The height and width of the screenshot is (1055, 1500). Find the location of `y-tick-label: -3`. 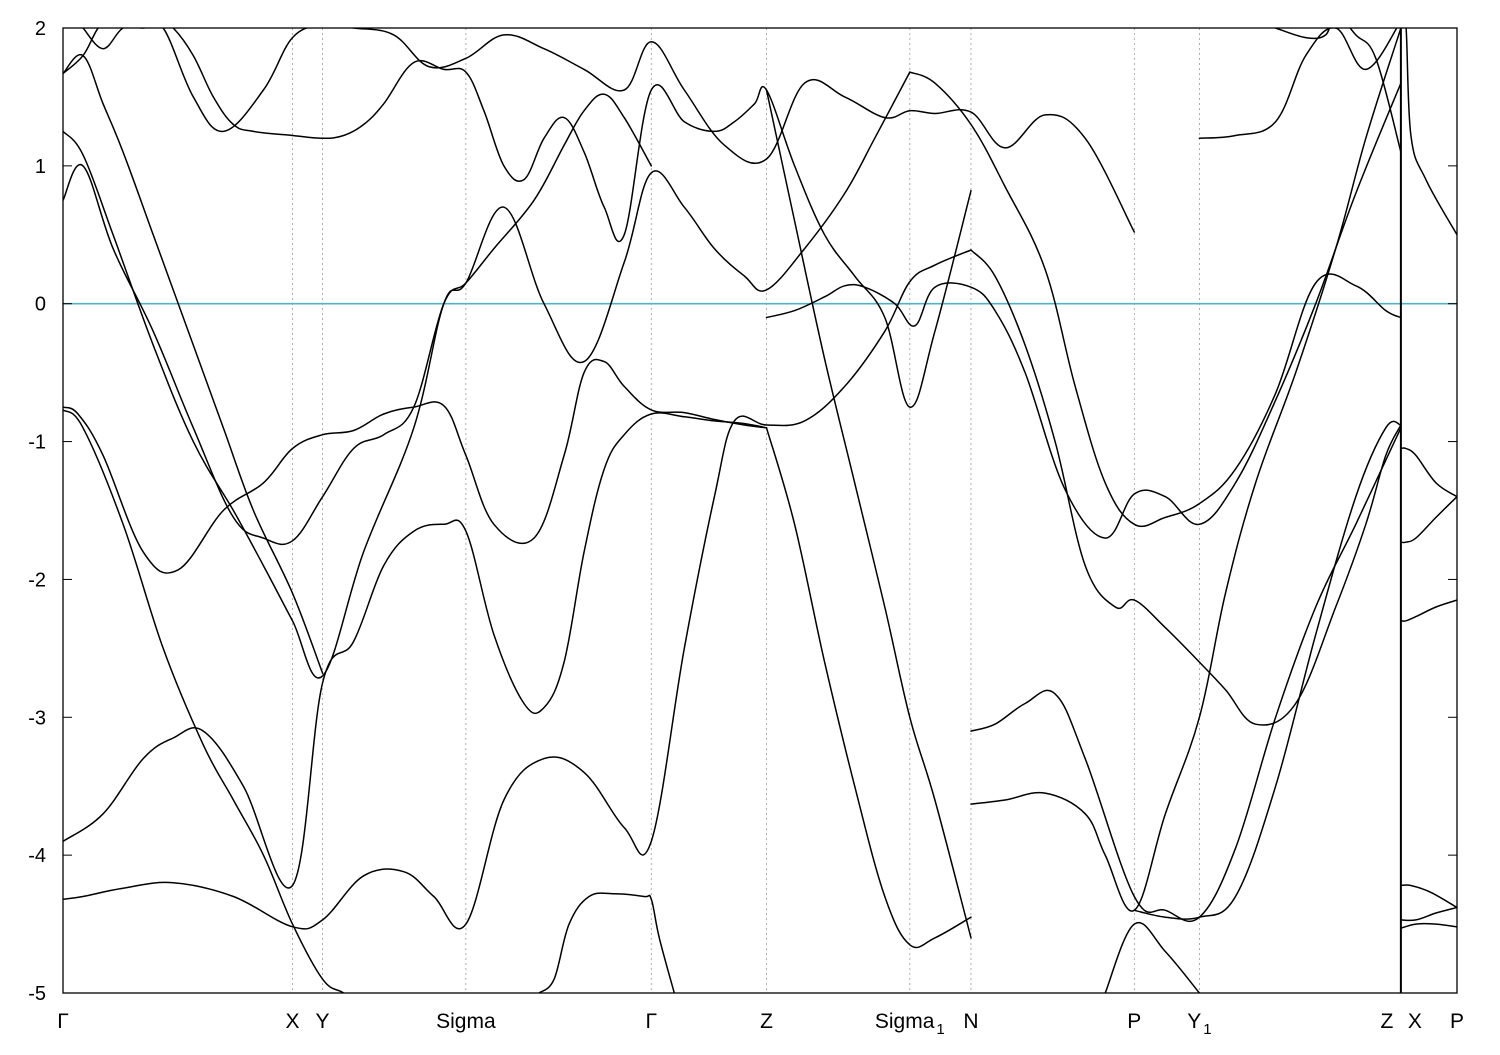

y-tick-label: -3 is located at coordinates (37, 718).